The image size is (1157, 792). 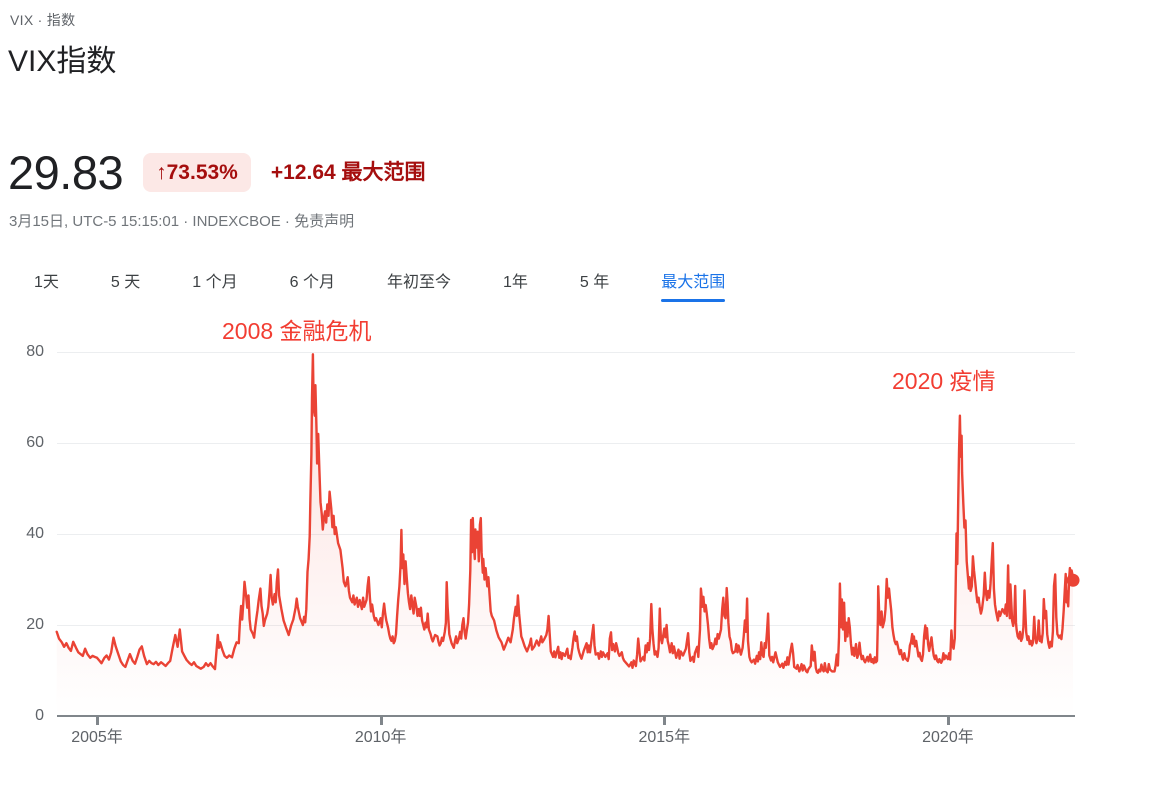 I want to click on chart-annotation-2: 2020 疫情, so click(x=944, y=381).